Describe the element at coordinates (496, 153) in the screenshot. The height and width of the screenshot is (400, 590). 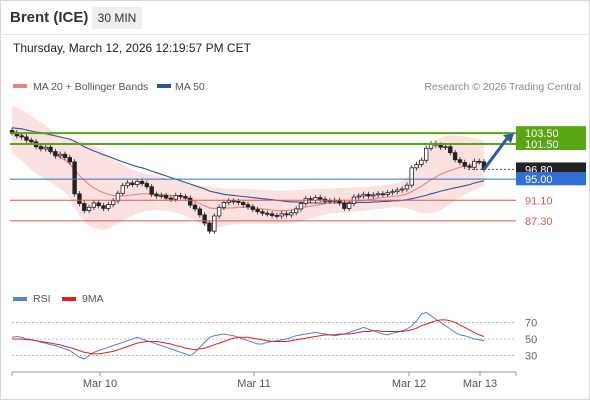
I see `forecast-arrow` at that location.